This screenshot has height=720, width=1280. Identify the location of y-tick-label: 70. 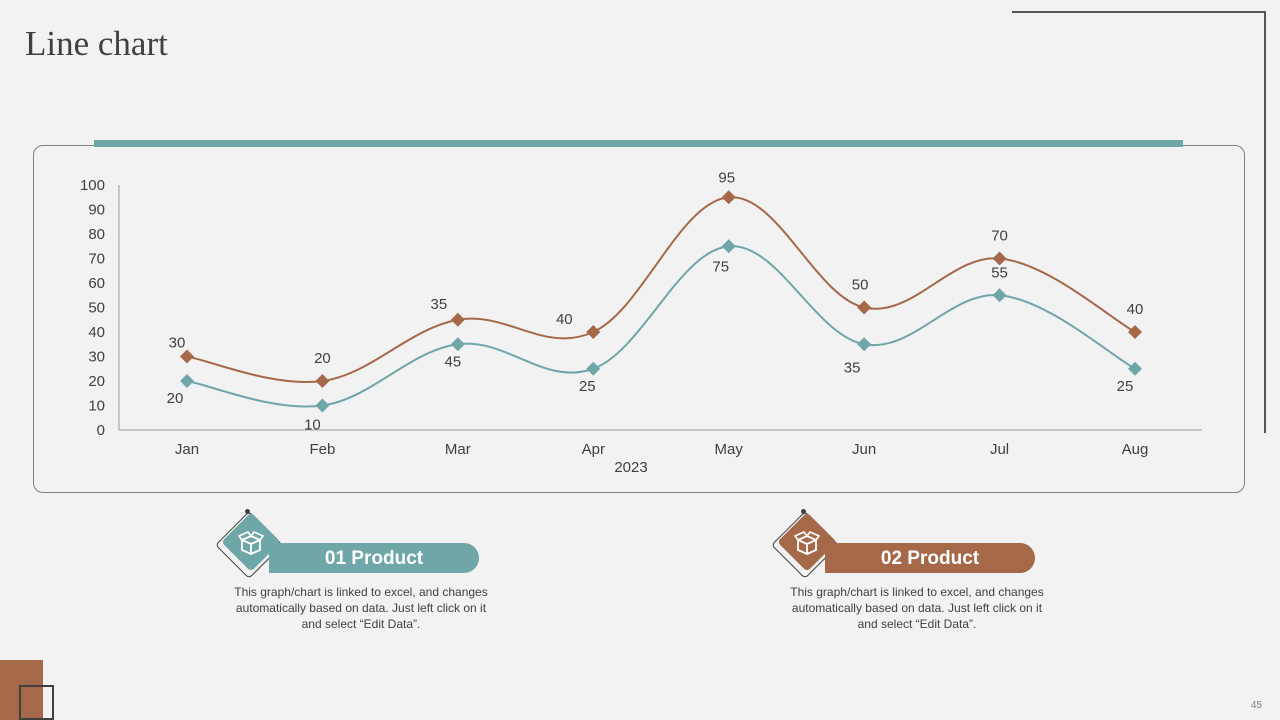
(96, 259).